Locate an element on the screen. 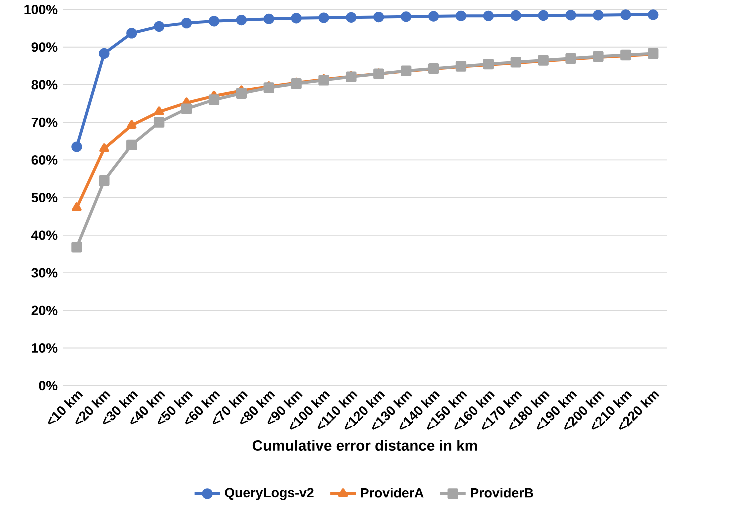 The width and height of the screenshot is (738, 517). y-tick-label: 60% is located at coordinates (45, 161).